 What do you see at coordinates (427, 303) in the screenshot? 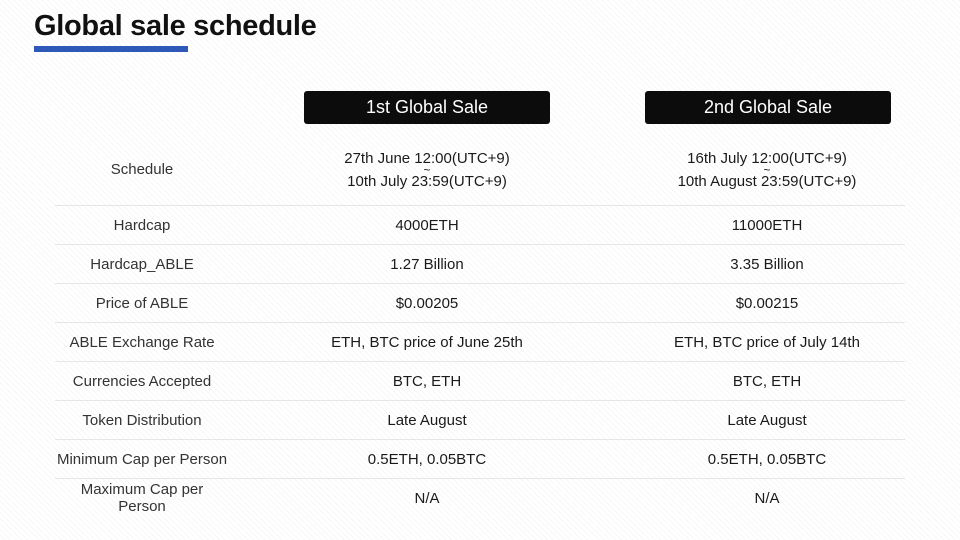
I see `cell-sale1: $0.00205` at bounding box center [427, 303].